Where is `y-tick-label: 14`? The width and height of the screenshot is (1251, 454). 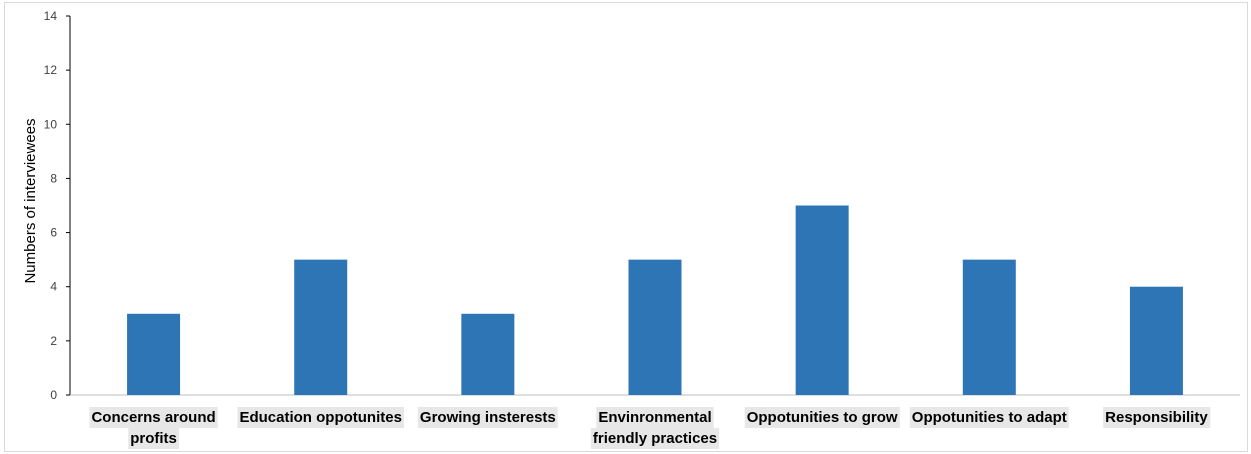 y-tick-label: 14 is located at coordinates (51, 16).